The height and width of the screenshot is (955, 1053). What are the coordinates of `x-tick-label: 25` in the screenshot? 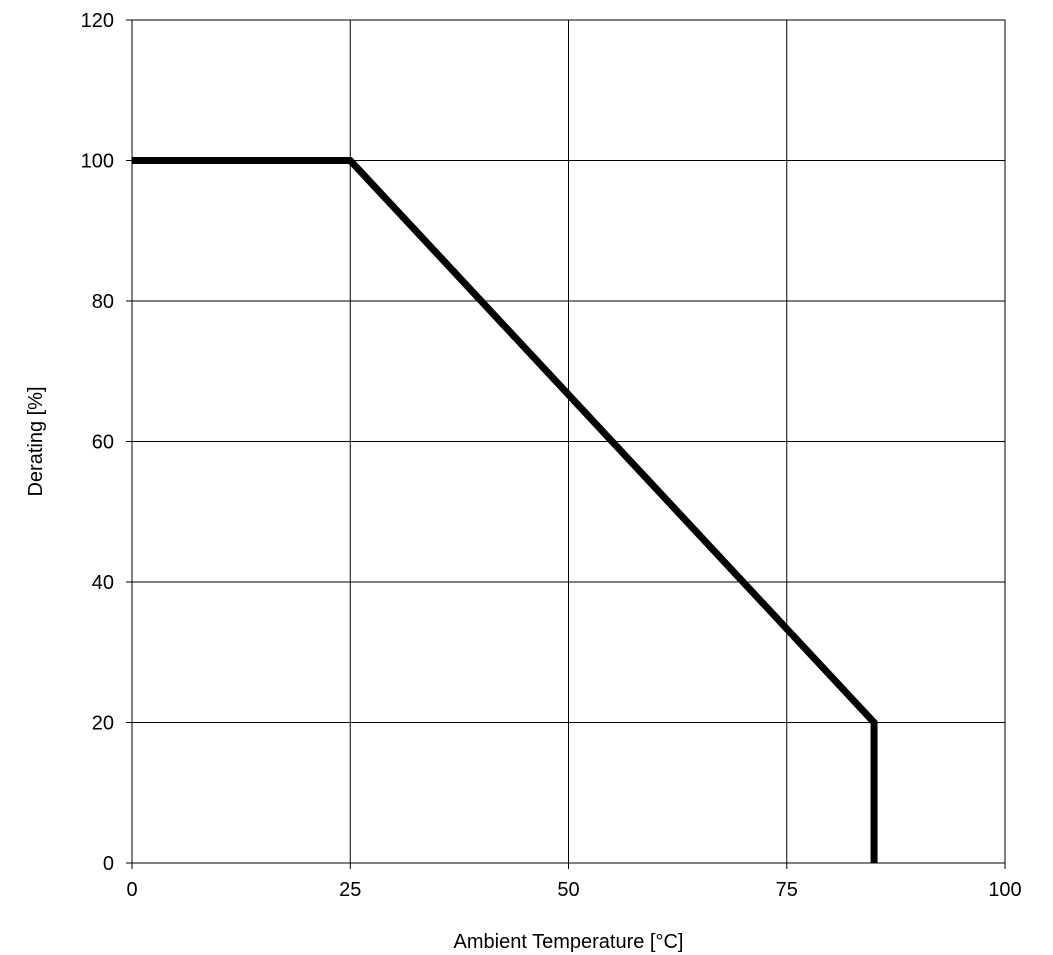 It's located at (350, 890).